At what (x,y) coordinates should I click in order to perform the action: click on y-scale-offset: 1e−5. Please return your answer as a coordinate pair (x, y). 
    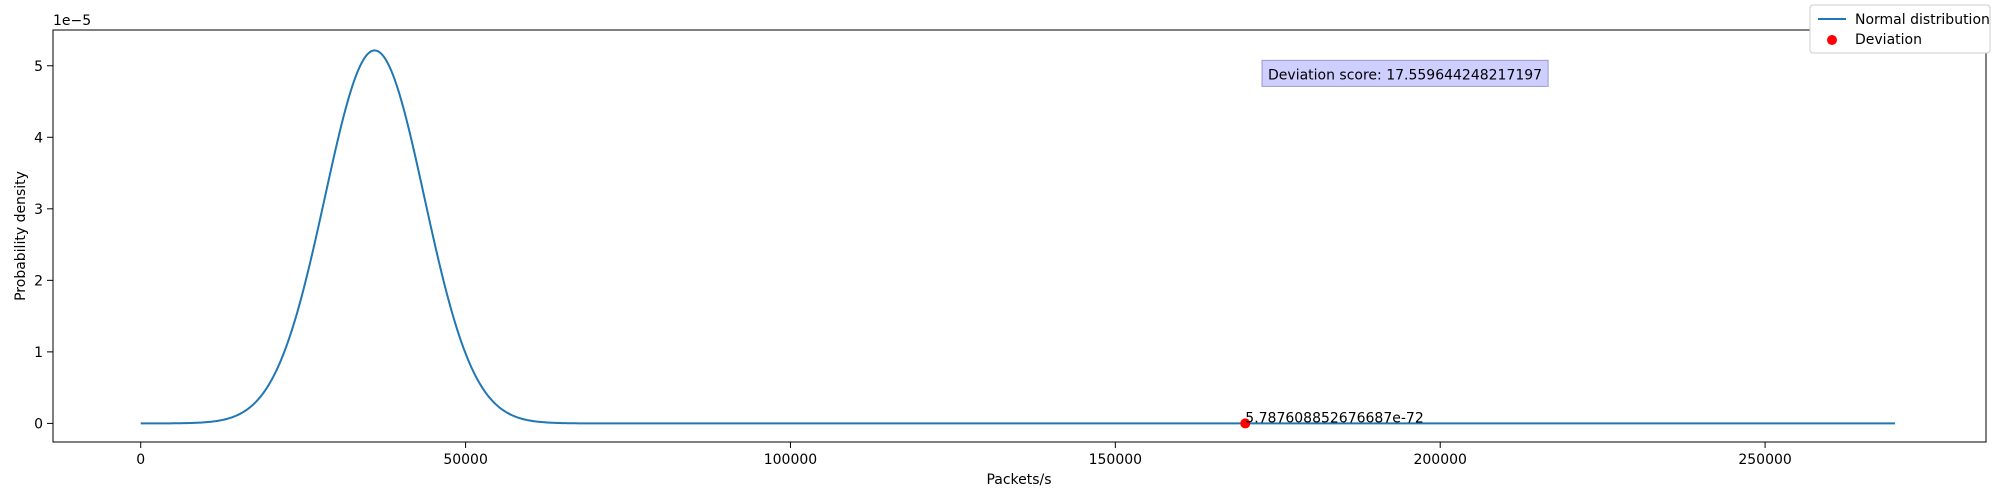
    Looking at the image, I should click on (72, 21).